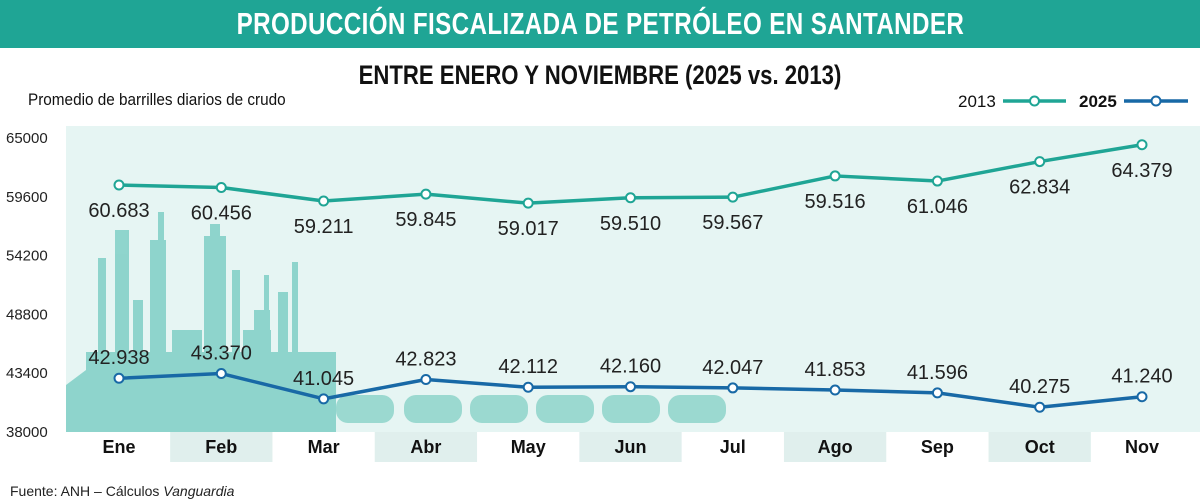 Image resolution: width=1200 pixels, height=503 pixels. Describe the element at coordinates (157, 99) in the screenshot. I see `y-axis-label: Promedio de barrilles diarios de crudo` at that location.